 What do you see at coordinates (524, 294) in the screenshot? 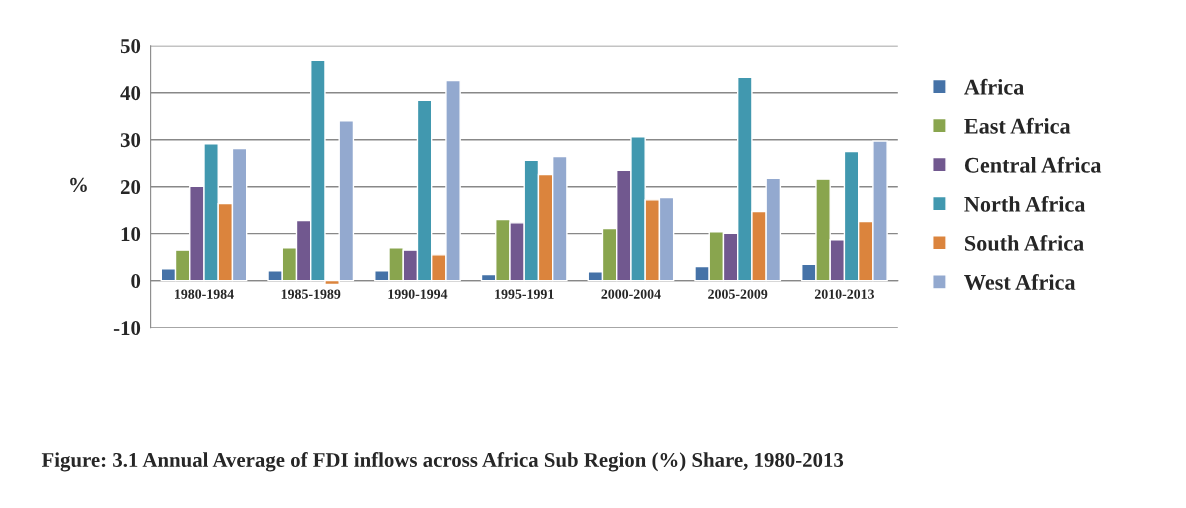
I see `x-tick-label: 1995-1991` at bounding box center [524, 294].